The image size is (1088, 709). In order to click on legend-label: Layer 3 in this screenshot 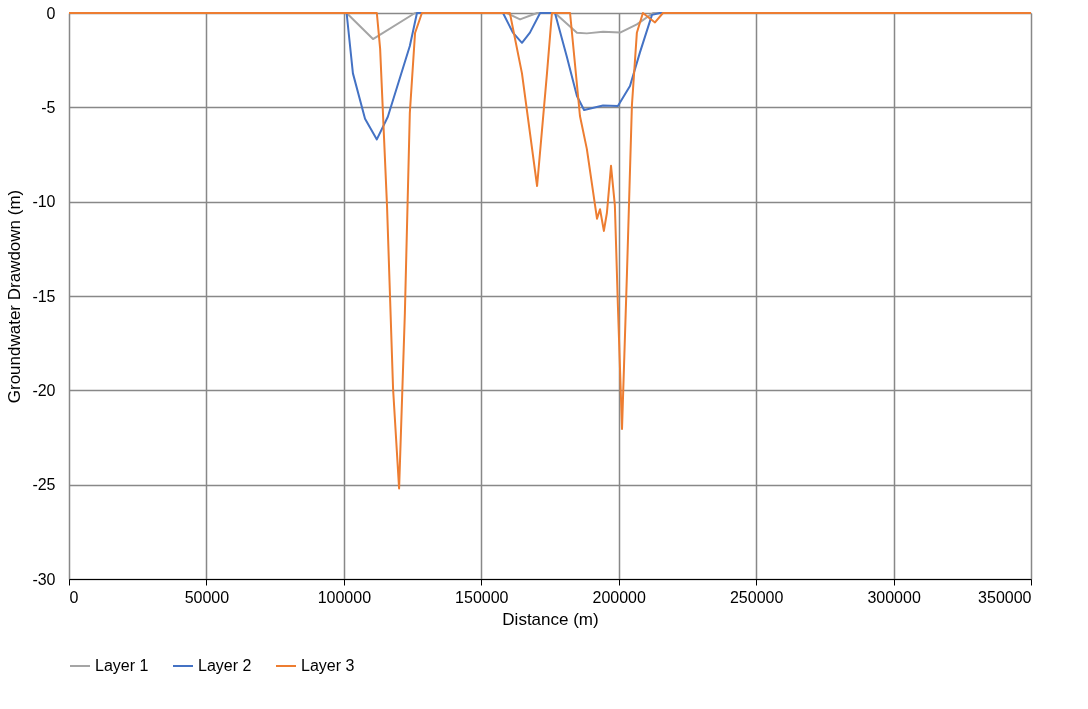, I will do `click(328, 665)`.